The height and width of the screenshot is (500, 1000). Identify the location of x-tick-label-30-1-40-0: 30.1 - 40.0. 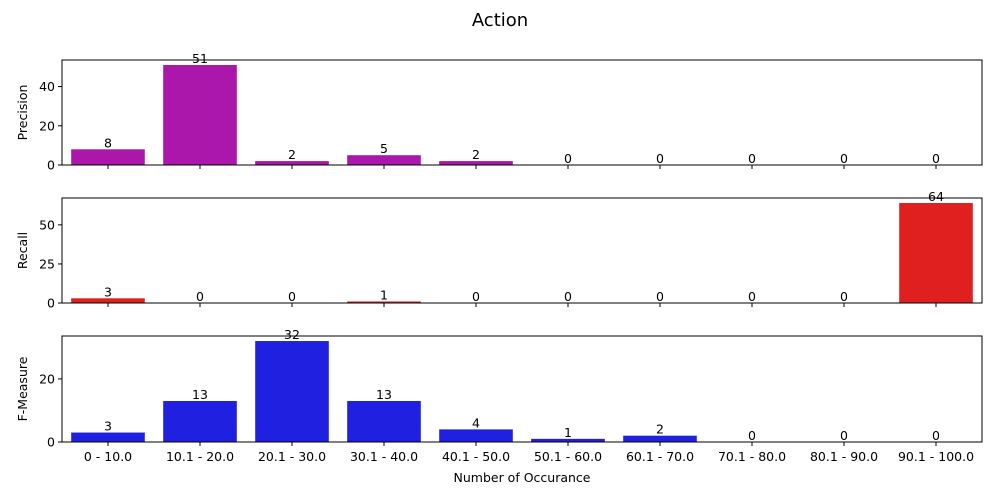
(384, 456).